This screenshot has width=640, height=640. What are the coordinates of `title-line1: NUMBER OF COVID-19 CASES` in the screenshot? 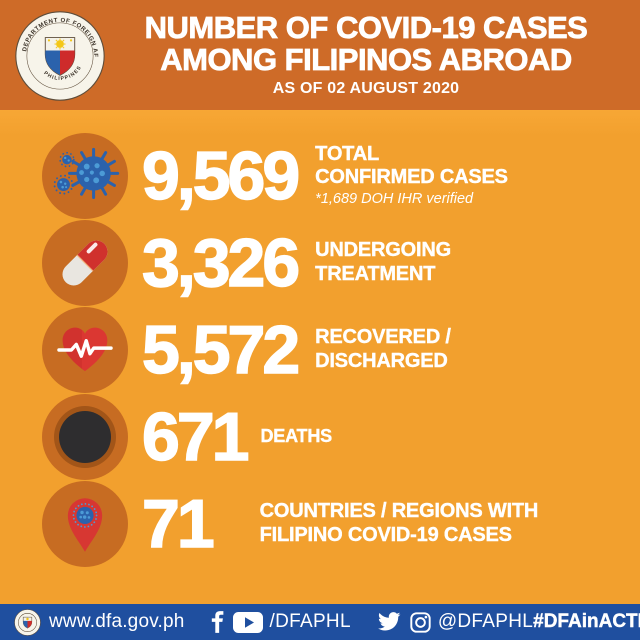 It's located at (366, 27).